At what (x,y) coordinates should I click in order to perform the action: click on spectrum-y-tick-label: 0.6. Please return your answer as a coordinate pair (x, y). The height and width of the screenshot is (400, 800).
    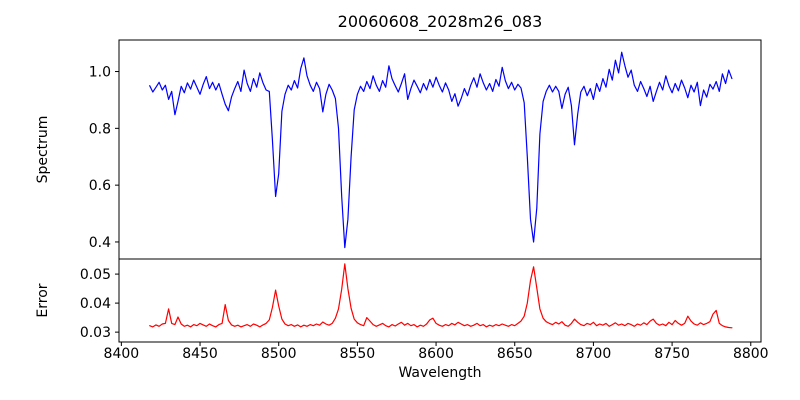
    Looking at the image, I should click on (100, 186).